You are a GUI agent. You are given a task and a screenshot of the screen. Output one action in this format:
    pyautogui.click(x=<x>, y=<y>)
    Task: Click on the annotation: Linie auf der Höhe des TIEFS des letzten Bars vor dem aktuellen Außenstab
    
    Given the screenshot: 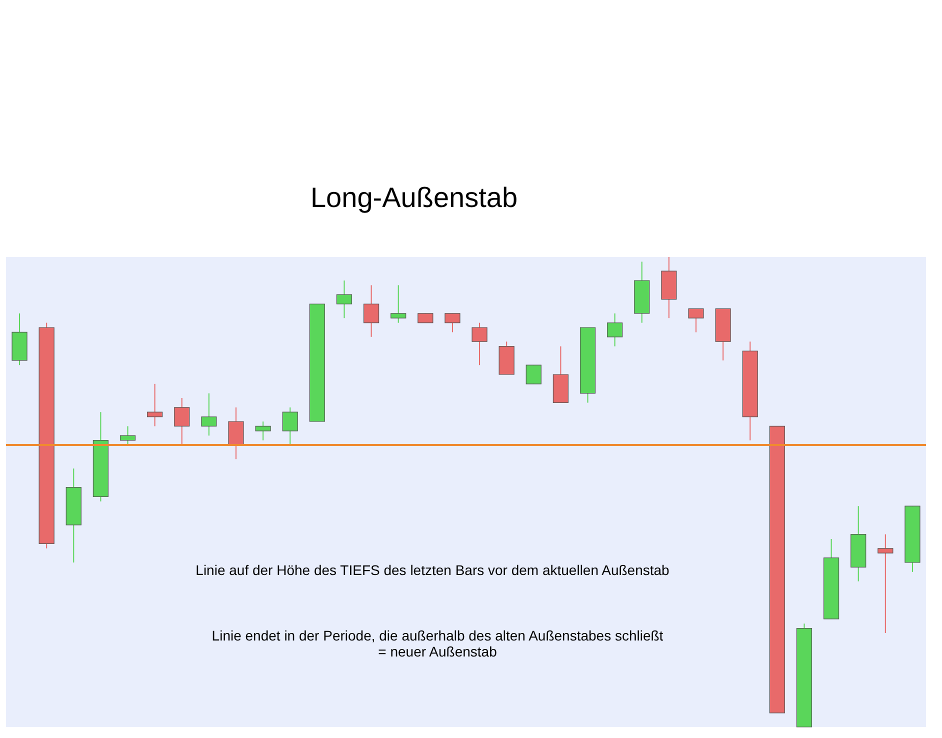 What is the action you would take?
    pyautogui.click(x=433, y=570)
    